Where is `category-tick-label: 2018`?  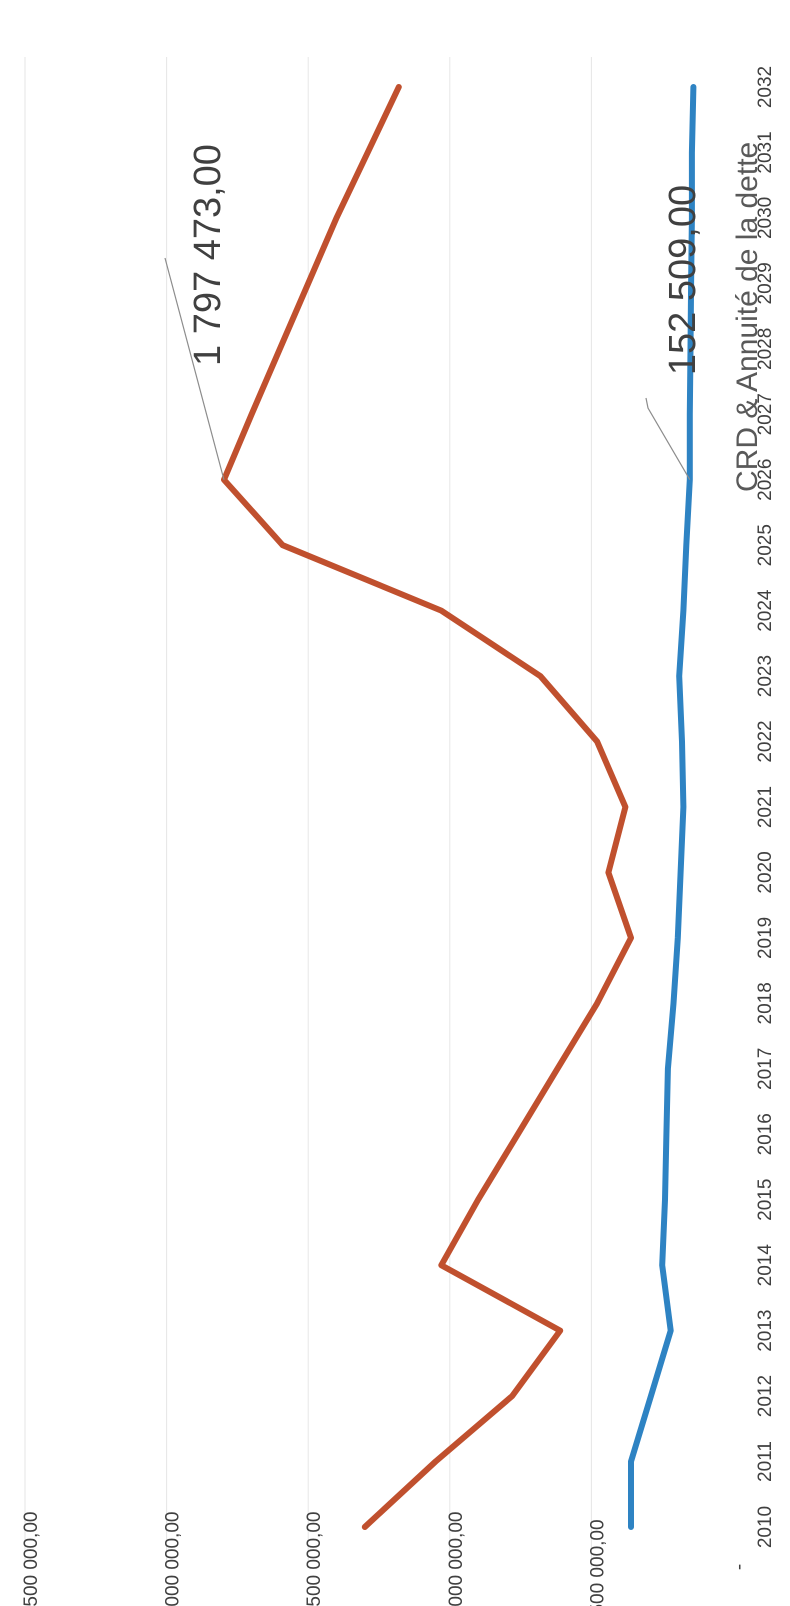
category-tick-label: 2018 is located at coordinates (765, 1003).